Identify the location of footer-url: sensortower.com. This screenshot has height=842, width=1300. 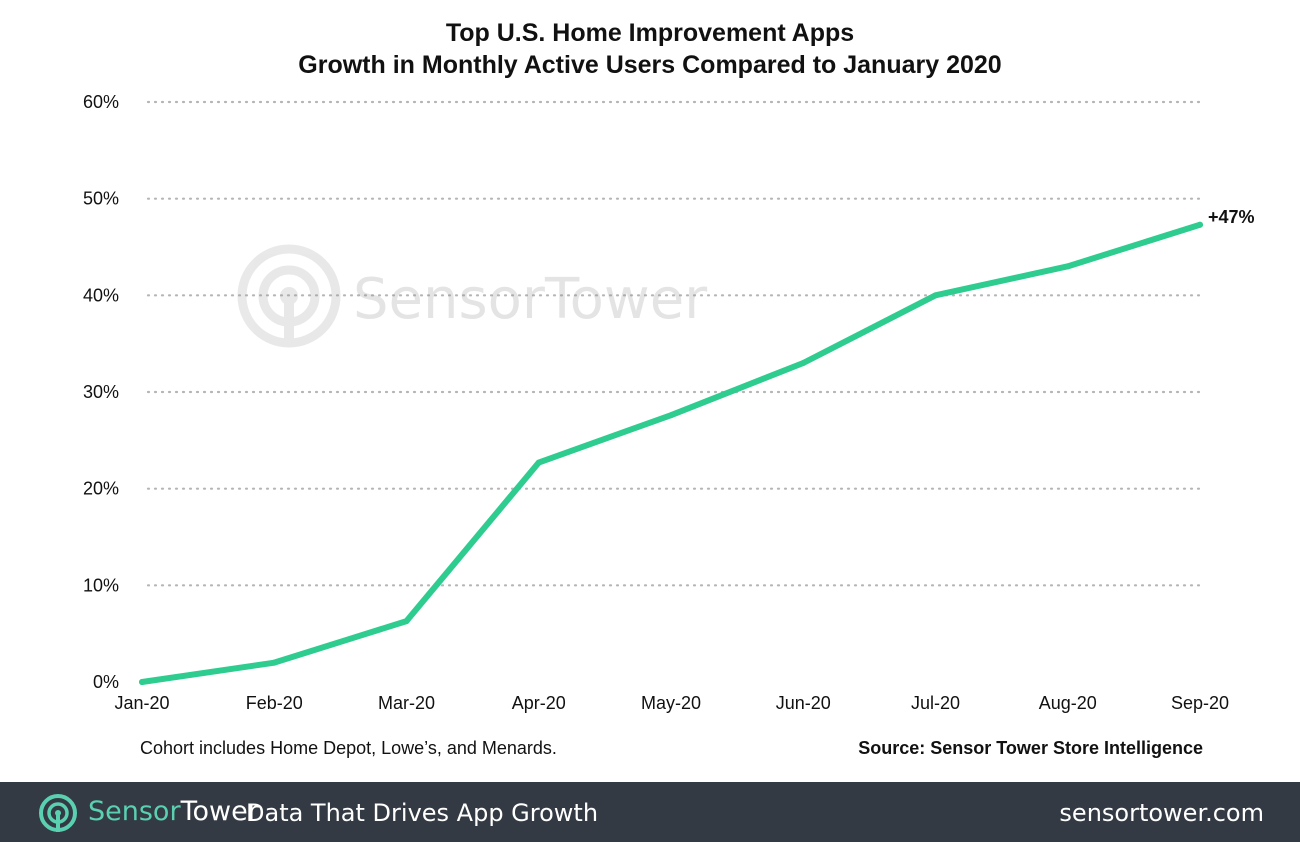
(1161, 813).